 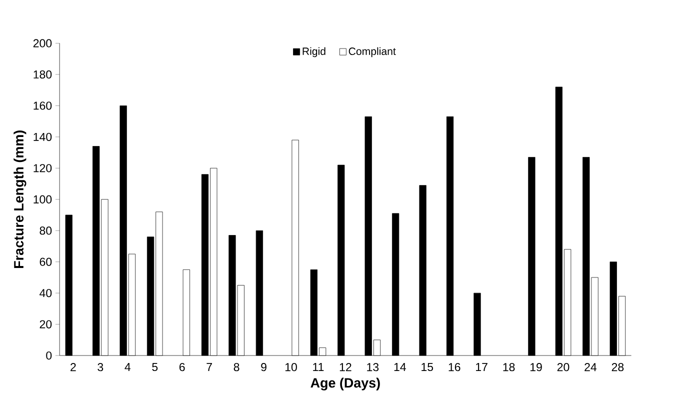 I want to click on x-tick-label: 3, so click(x=101, y=366).